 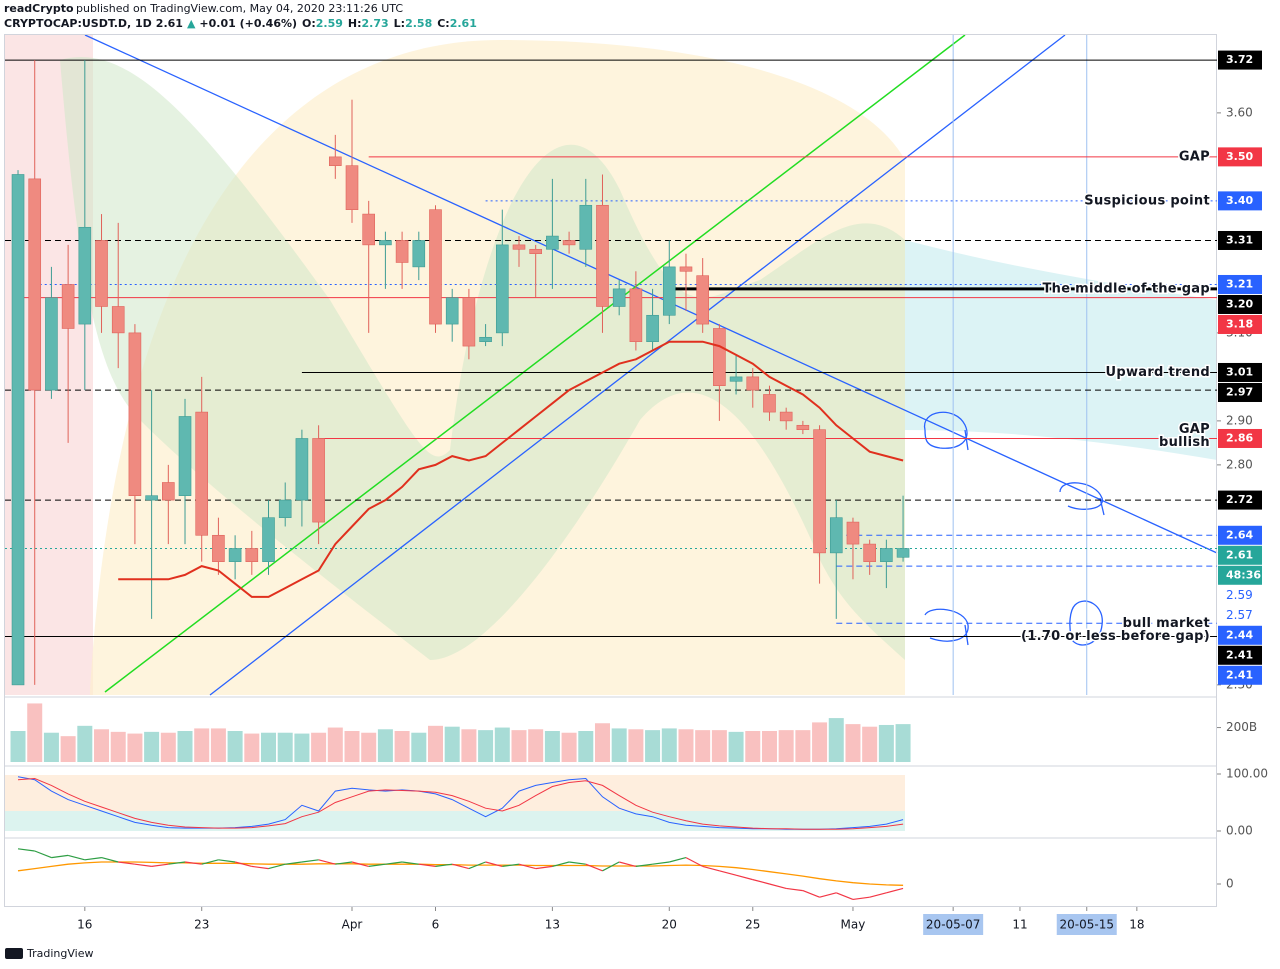 I want to click on x-tick-label: 20-05-15, so click(x=1087, y=925).